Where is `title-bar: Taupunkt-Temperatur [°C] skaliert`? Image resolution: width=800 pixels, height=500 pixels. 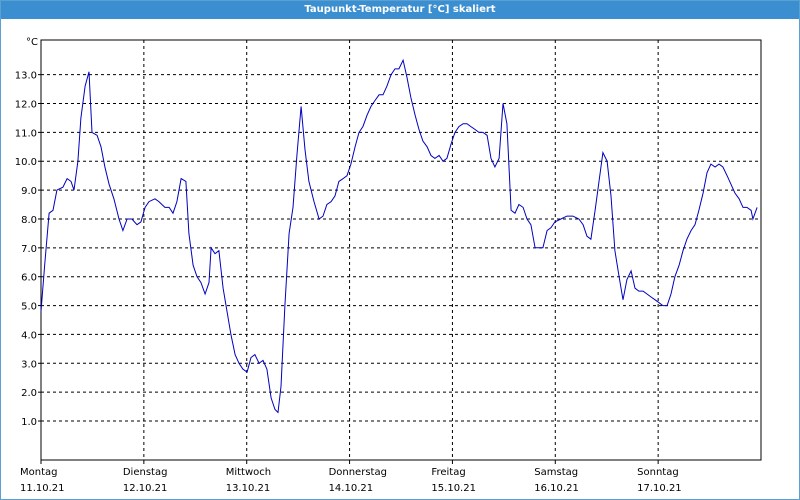
title-bar: Taupunkt-Temperatur [°C] skaliert is located at coordinates (400, 10).